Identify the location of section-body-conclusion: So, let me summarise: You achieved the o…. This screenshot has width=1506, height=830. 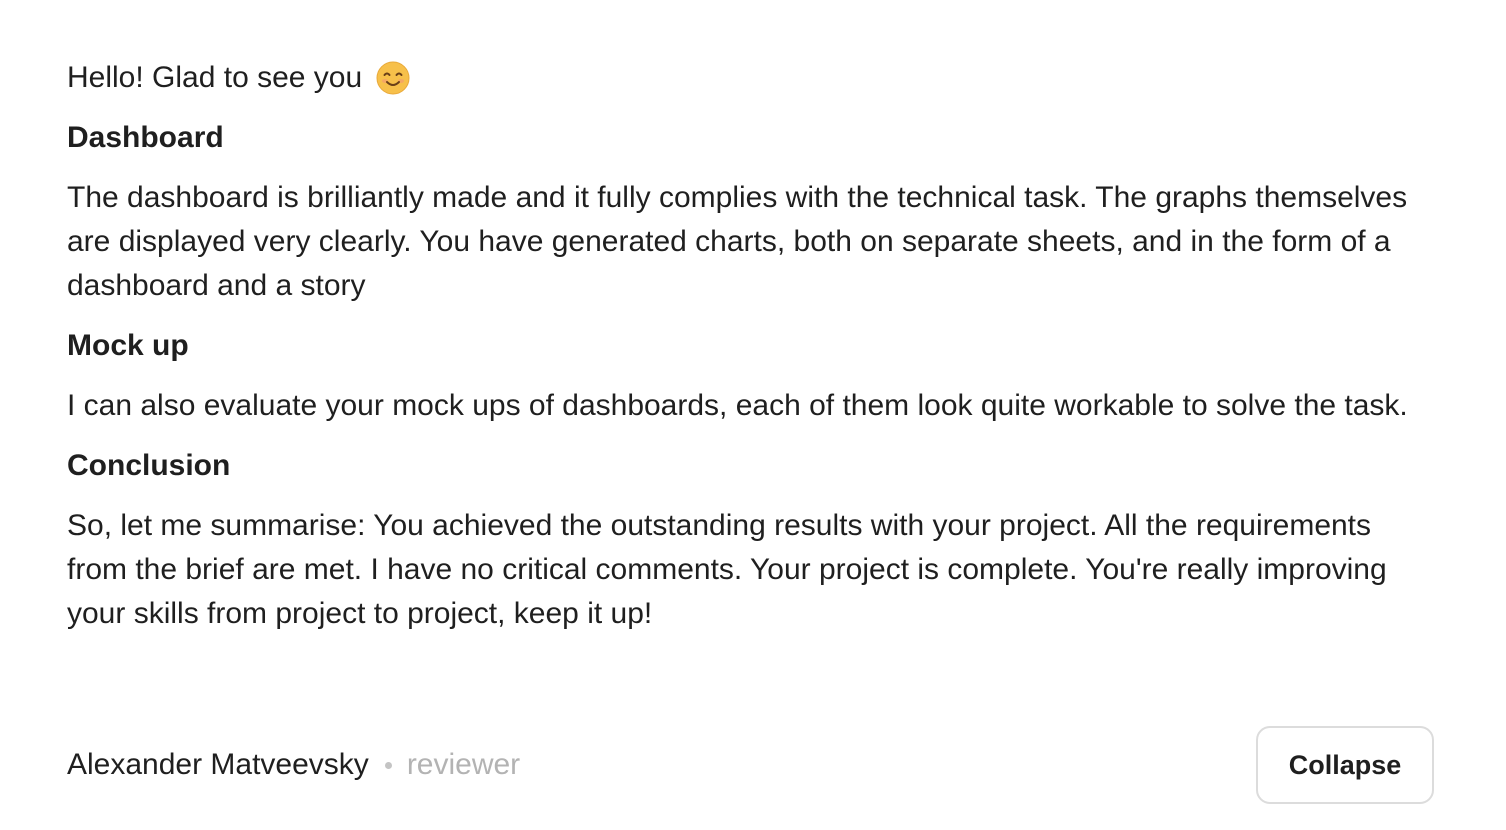
(727, 569).